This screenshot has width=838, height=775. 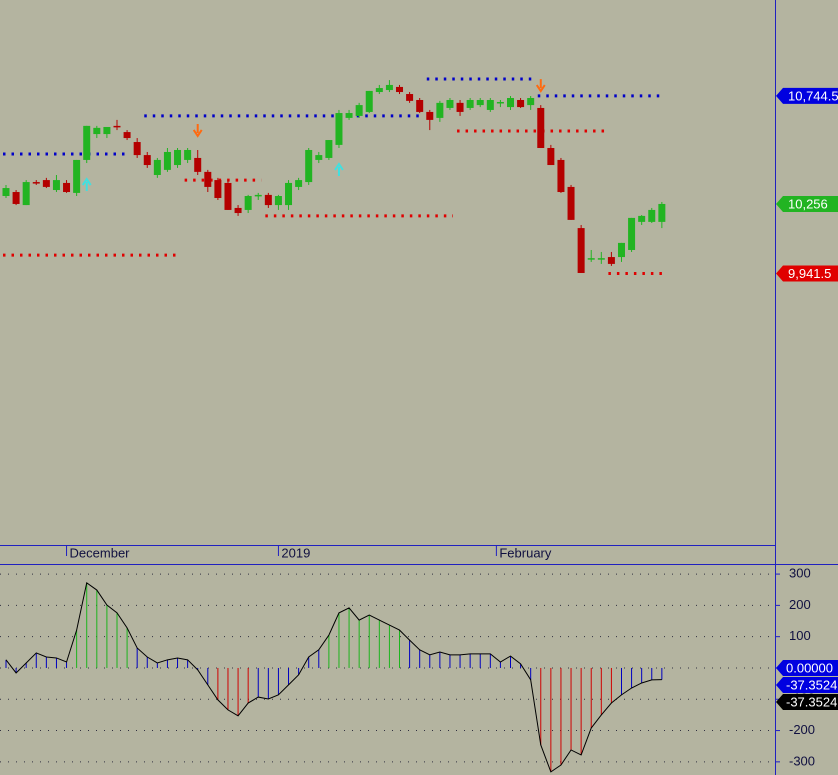 I want to click on date-label: December, so click(x=100, y=552).